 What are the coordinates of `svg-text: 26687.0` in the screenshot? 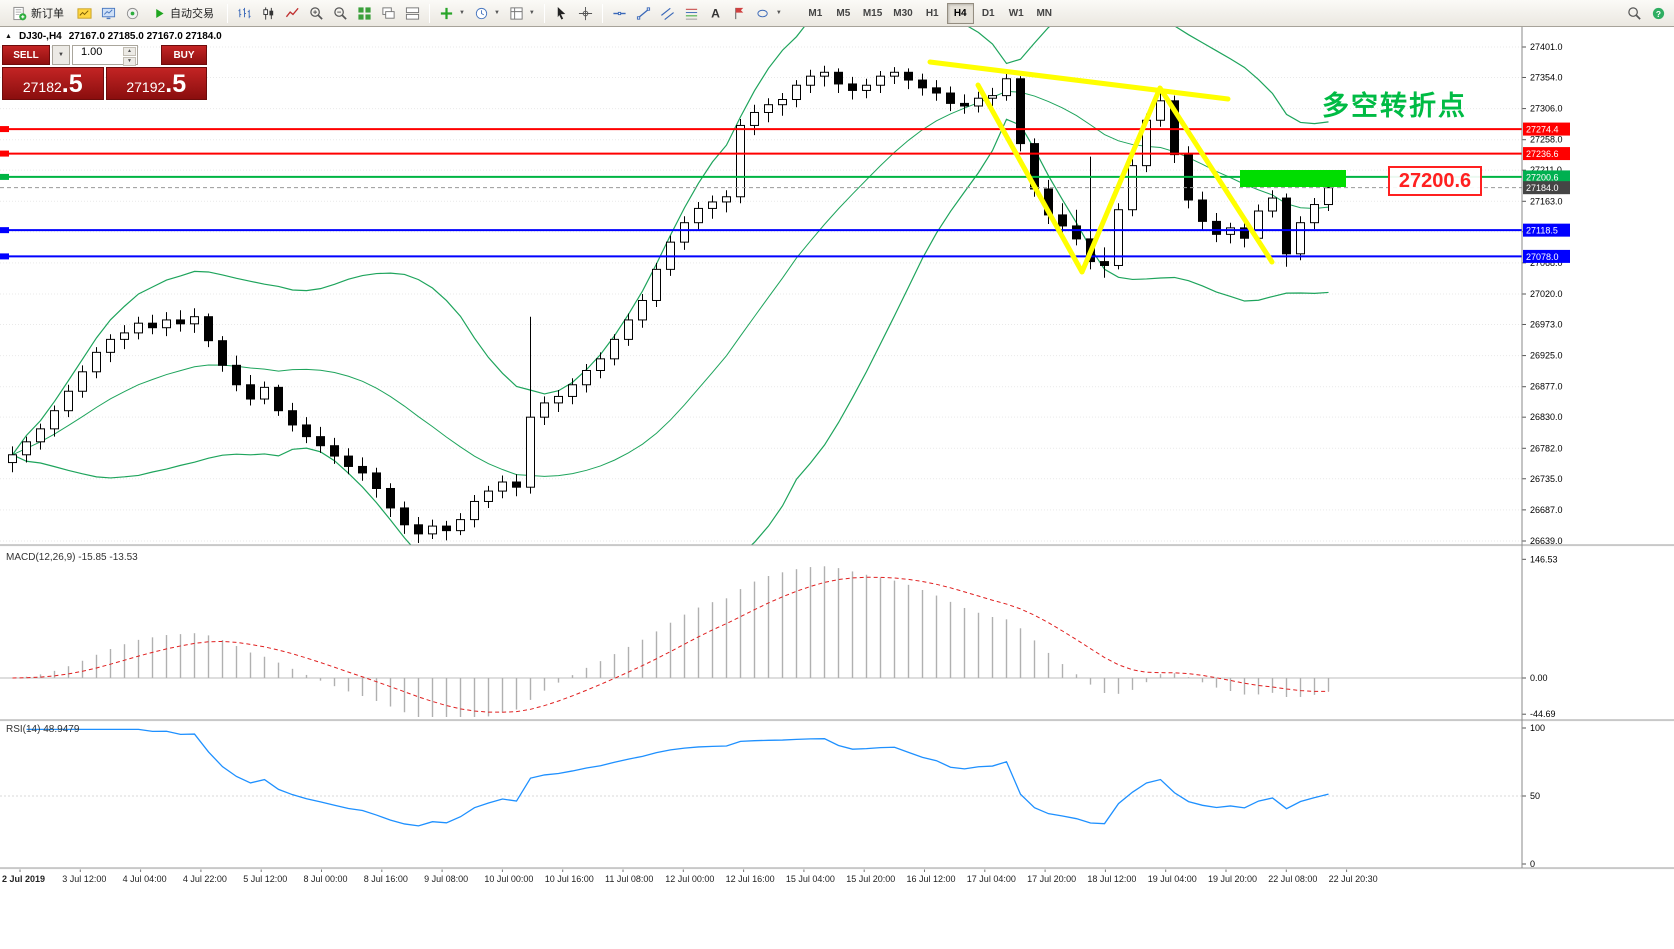 It's located at (1546, 510).